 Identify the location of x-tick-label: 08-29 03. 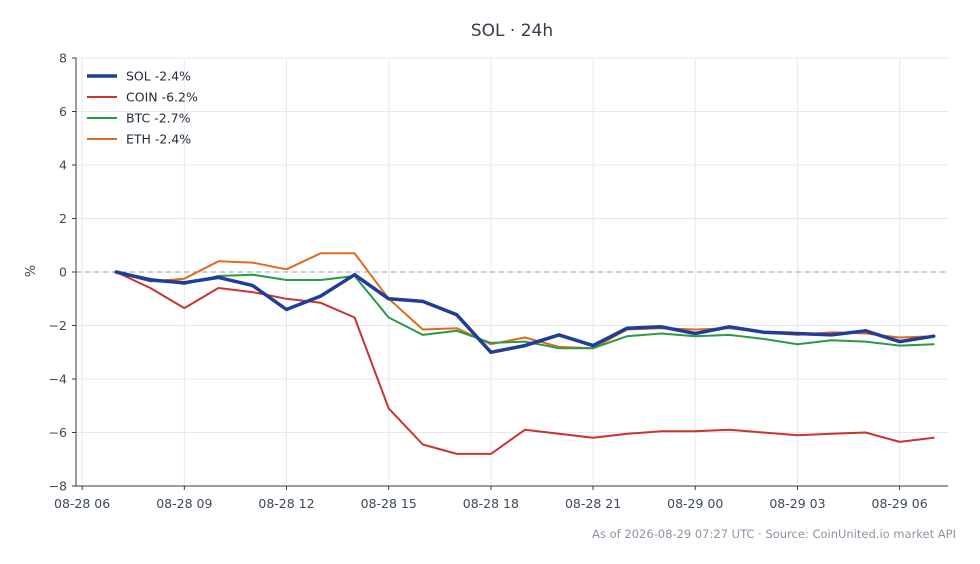
(797, 503).